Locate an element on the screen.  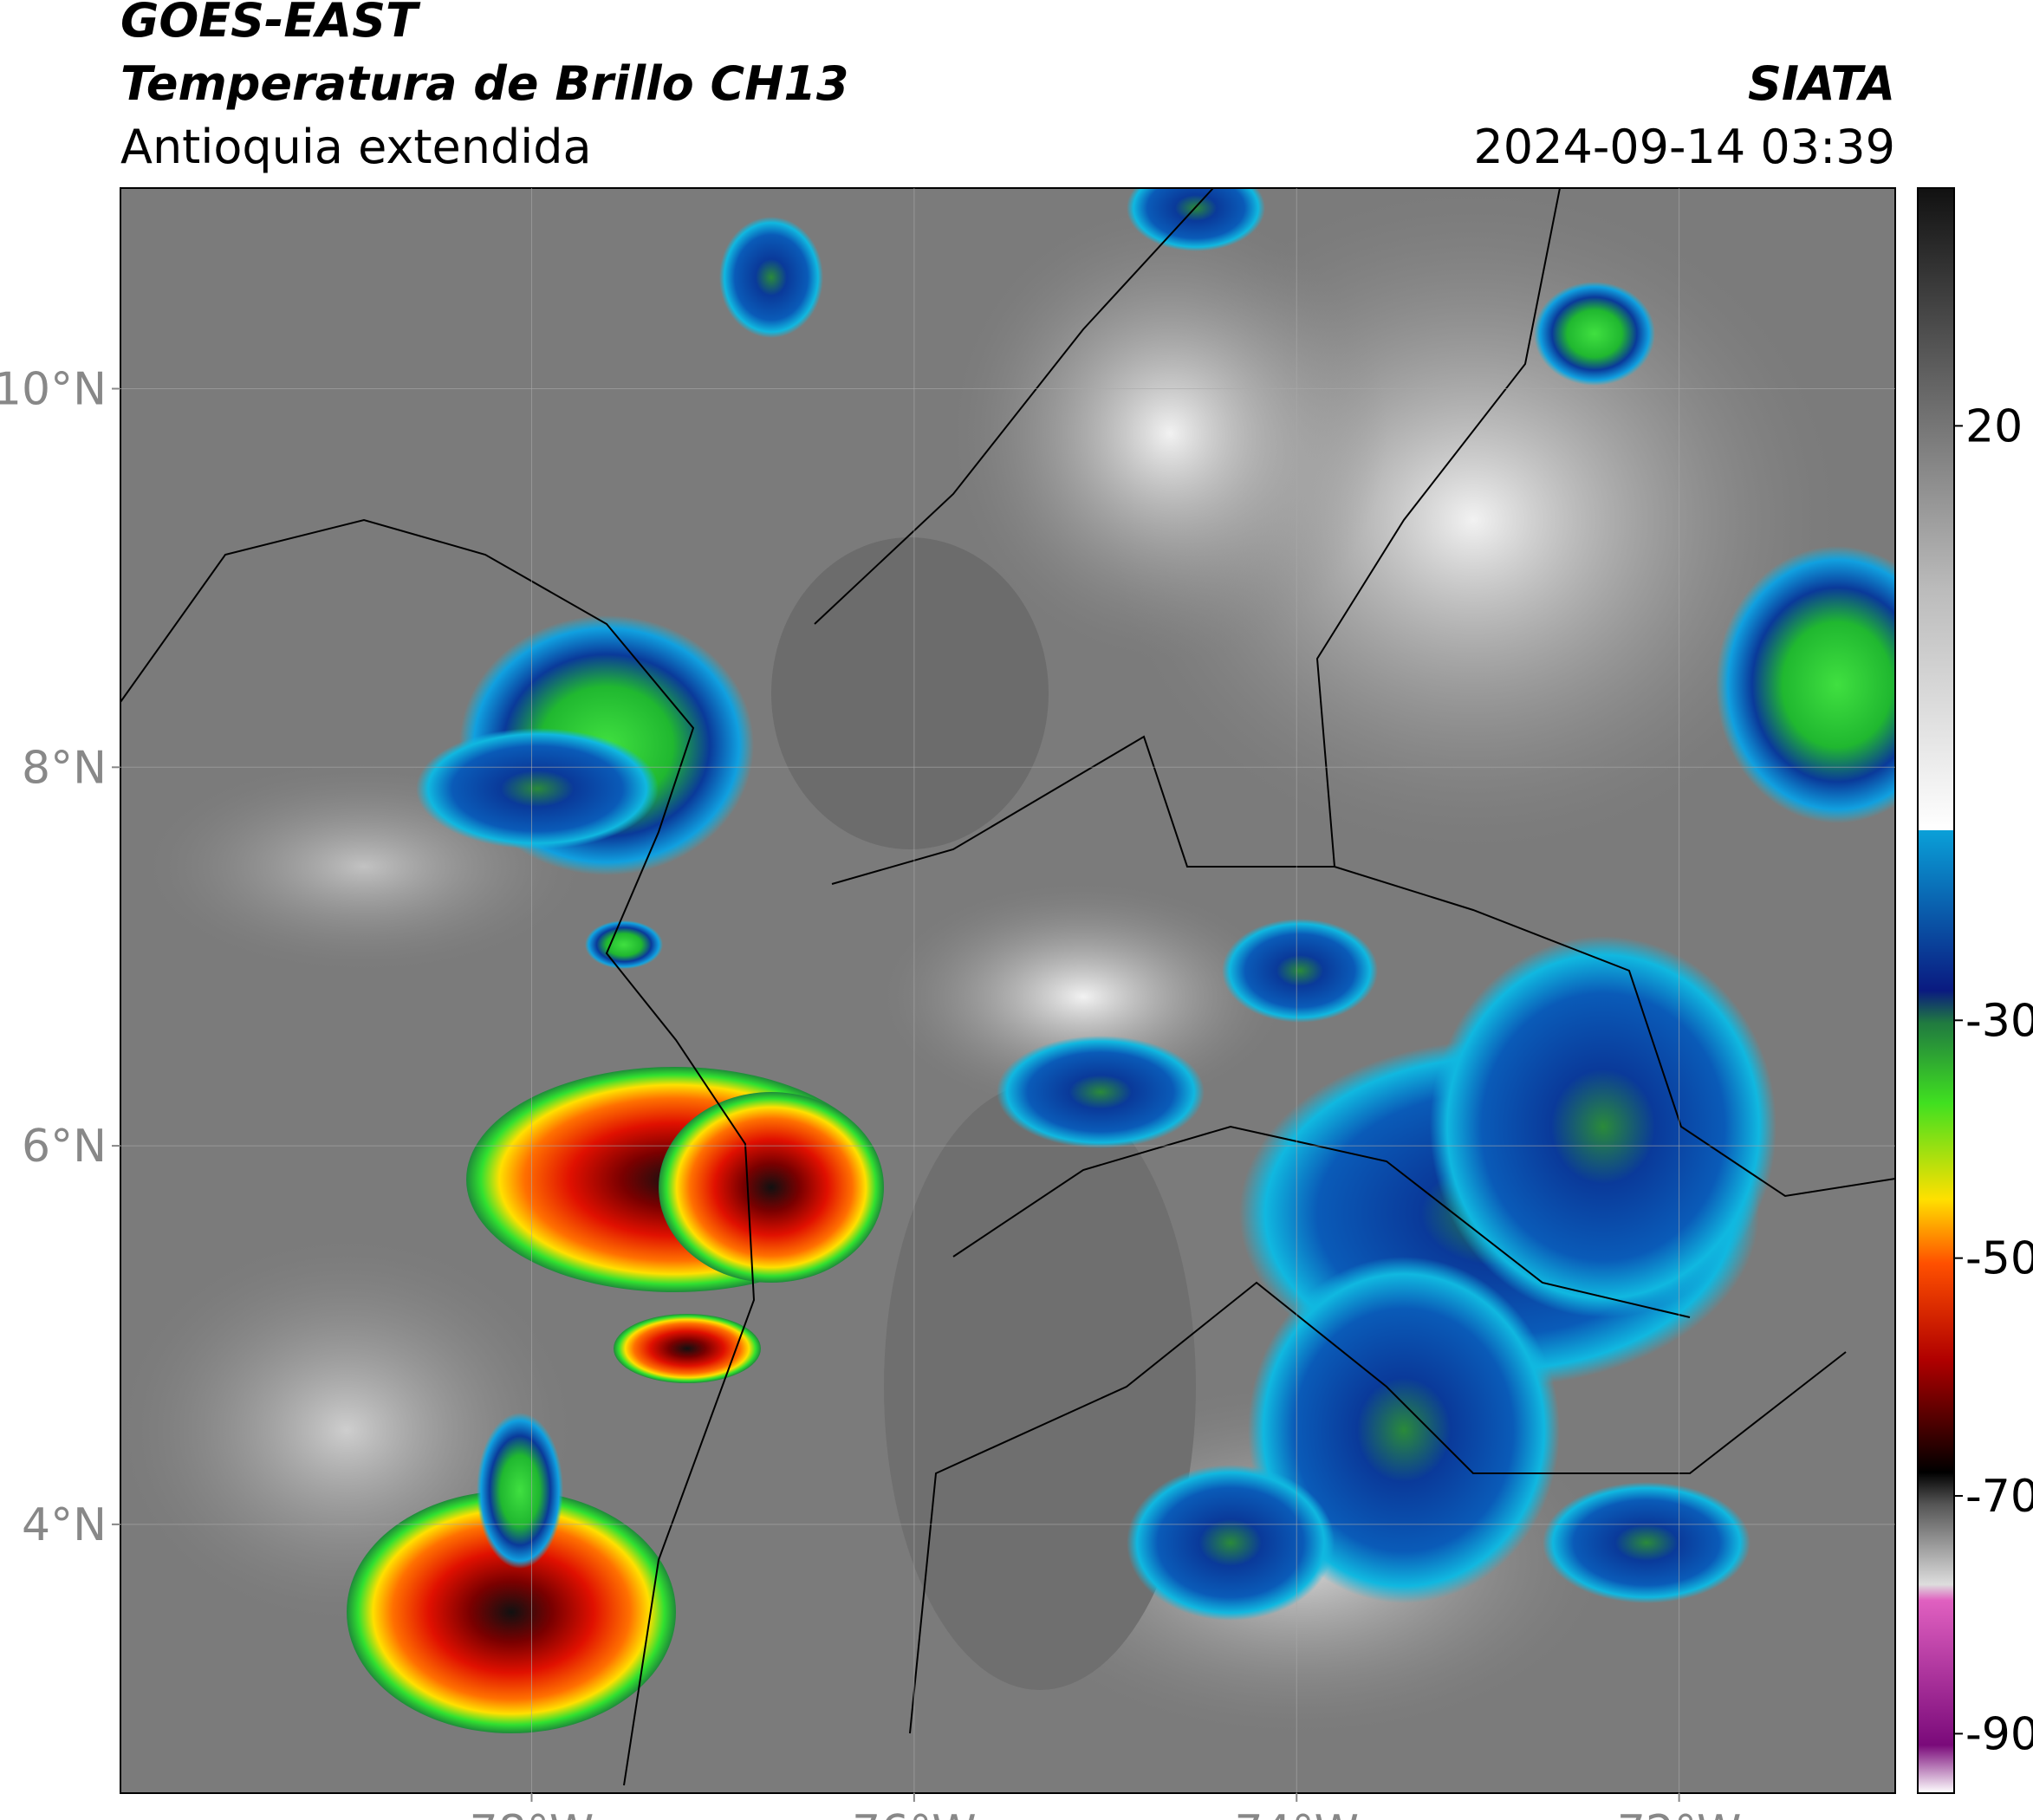
colorbar-tick-label: 20 is located at coordinates (1994, 426).